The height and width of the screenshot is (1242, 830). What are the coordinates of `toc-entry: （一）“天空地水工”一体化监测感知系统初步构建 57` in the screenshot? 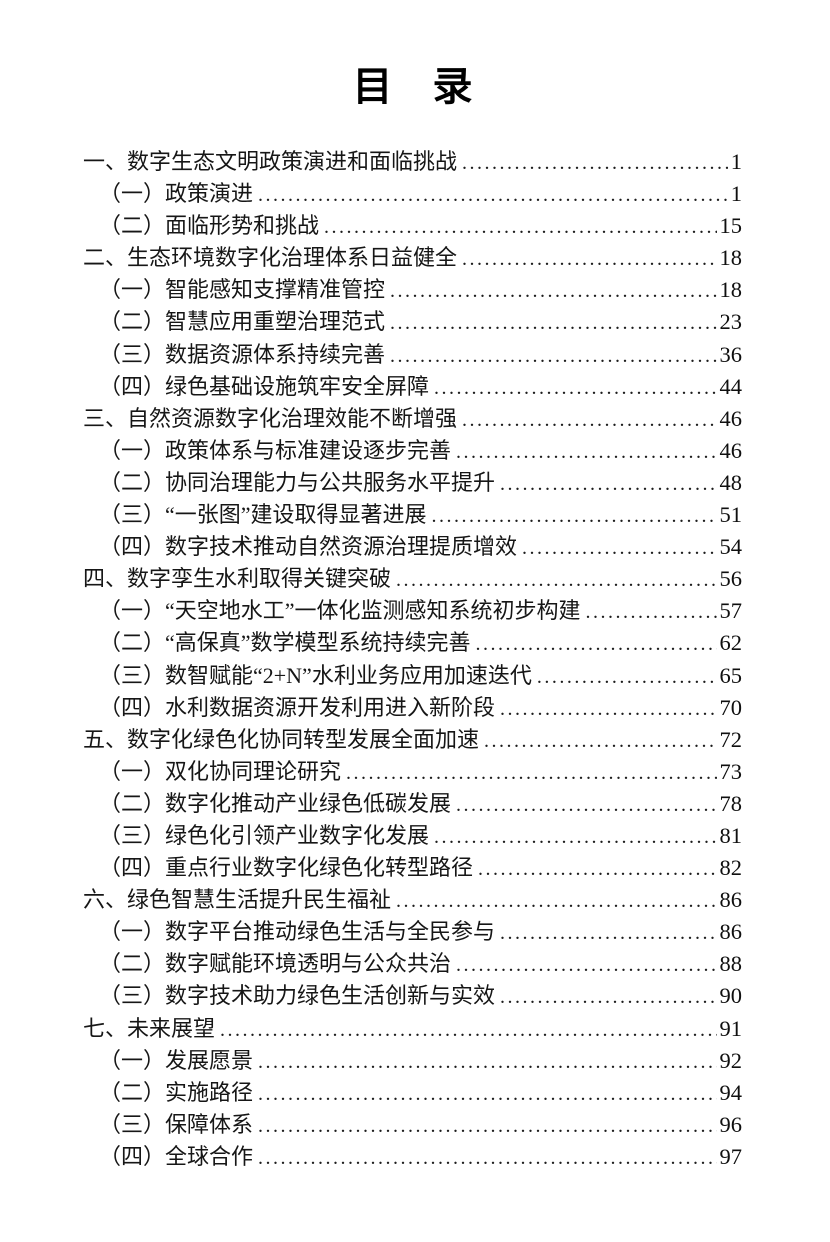 It's located at (412, 609).